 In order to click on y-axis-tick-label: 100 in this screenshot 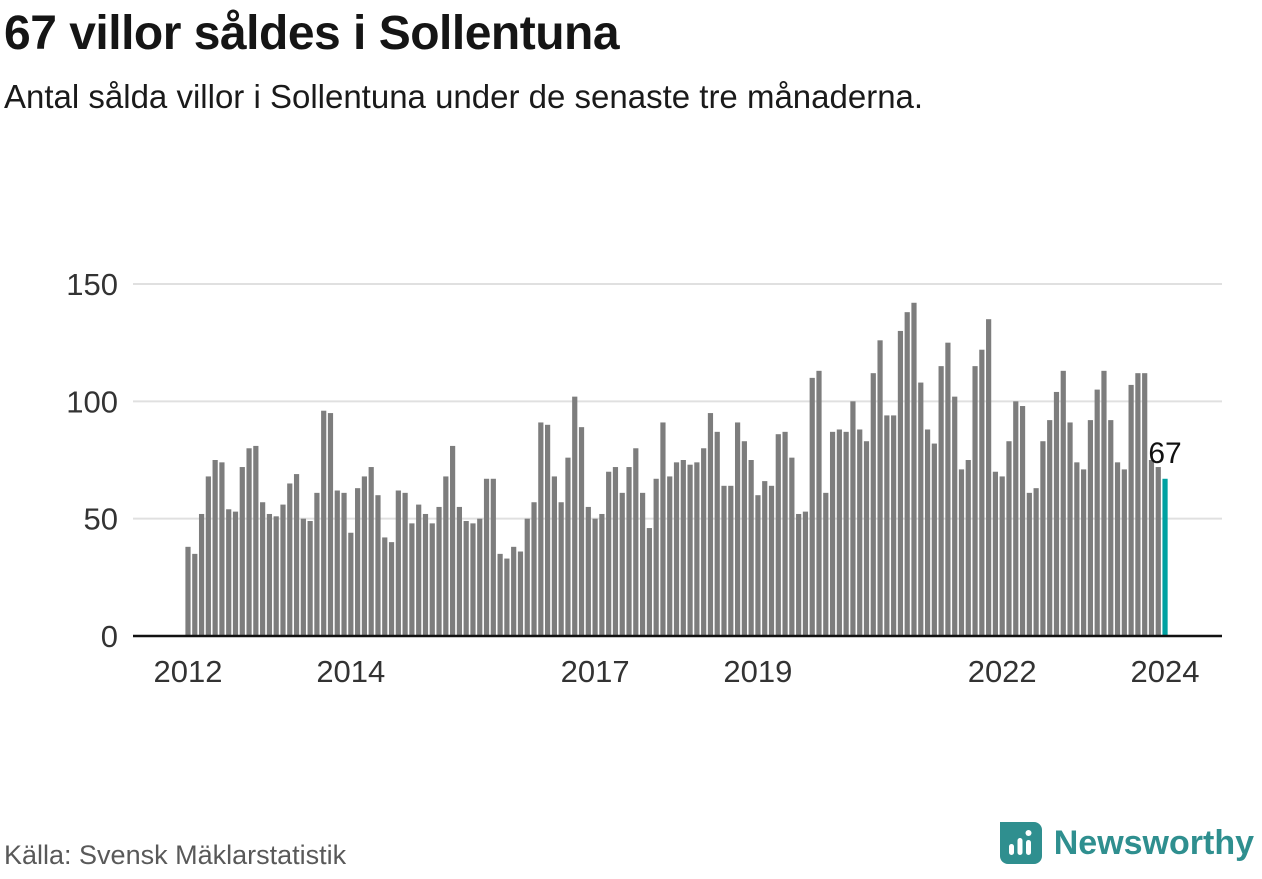, I will do `click(92, 401)`.